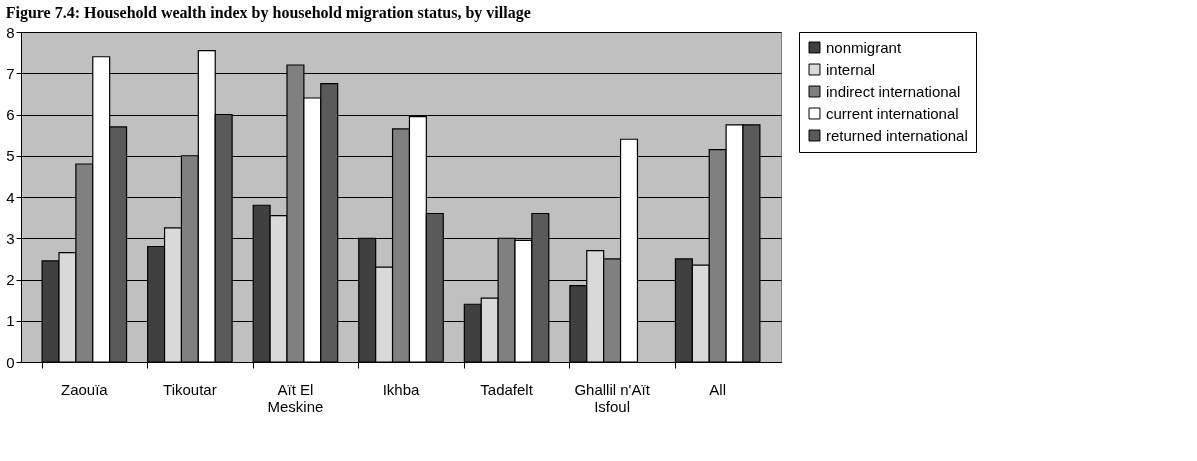 The height and width of the screenshot is (461, 1197). What do you see at coordinates (10, 156) in the screenshot?
I see `y-tick-label: 5` at bounding box center [10, 156].